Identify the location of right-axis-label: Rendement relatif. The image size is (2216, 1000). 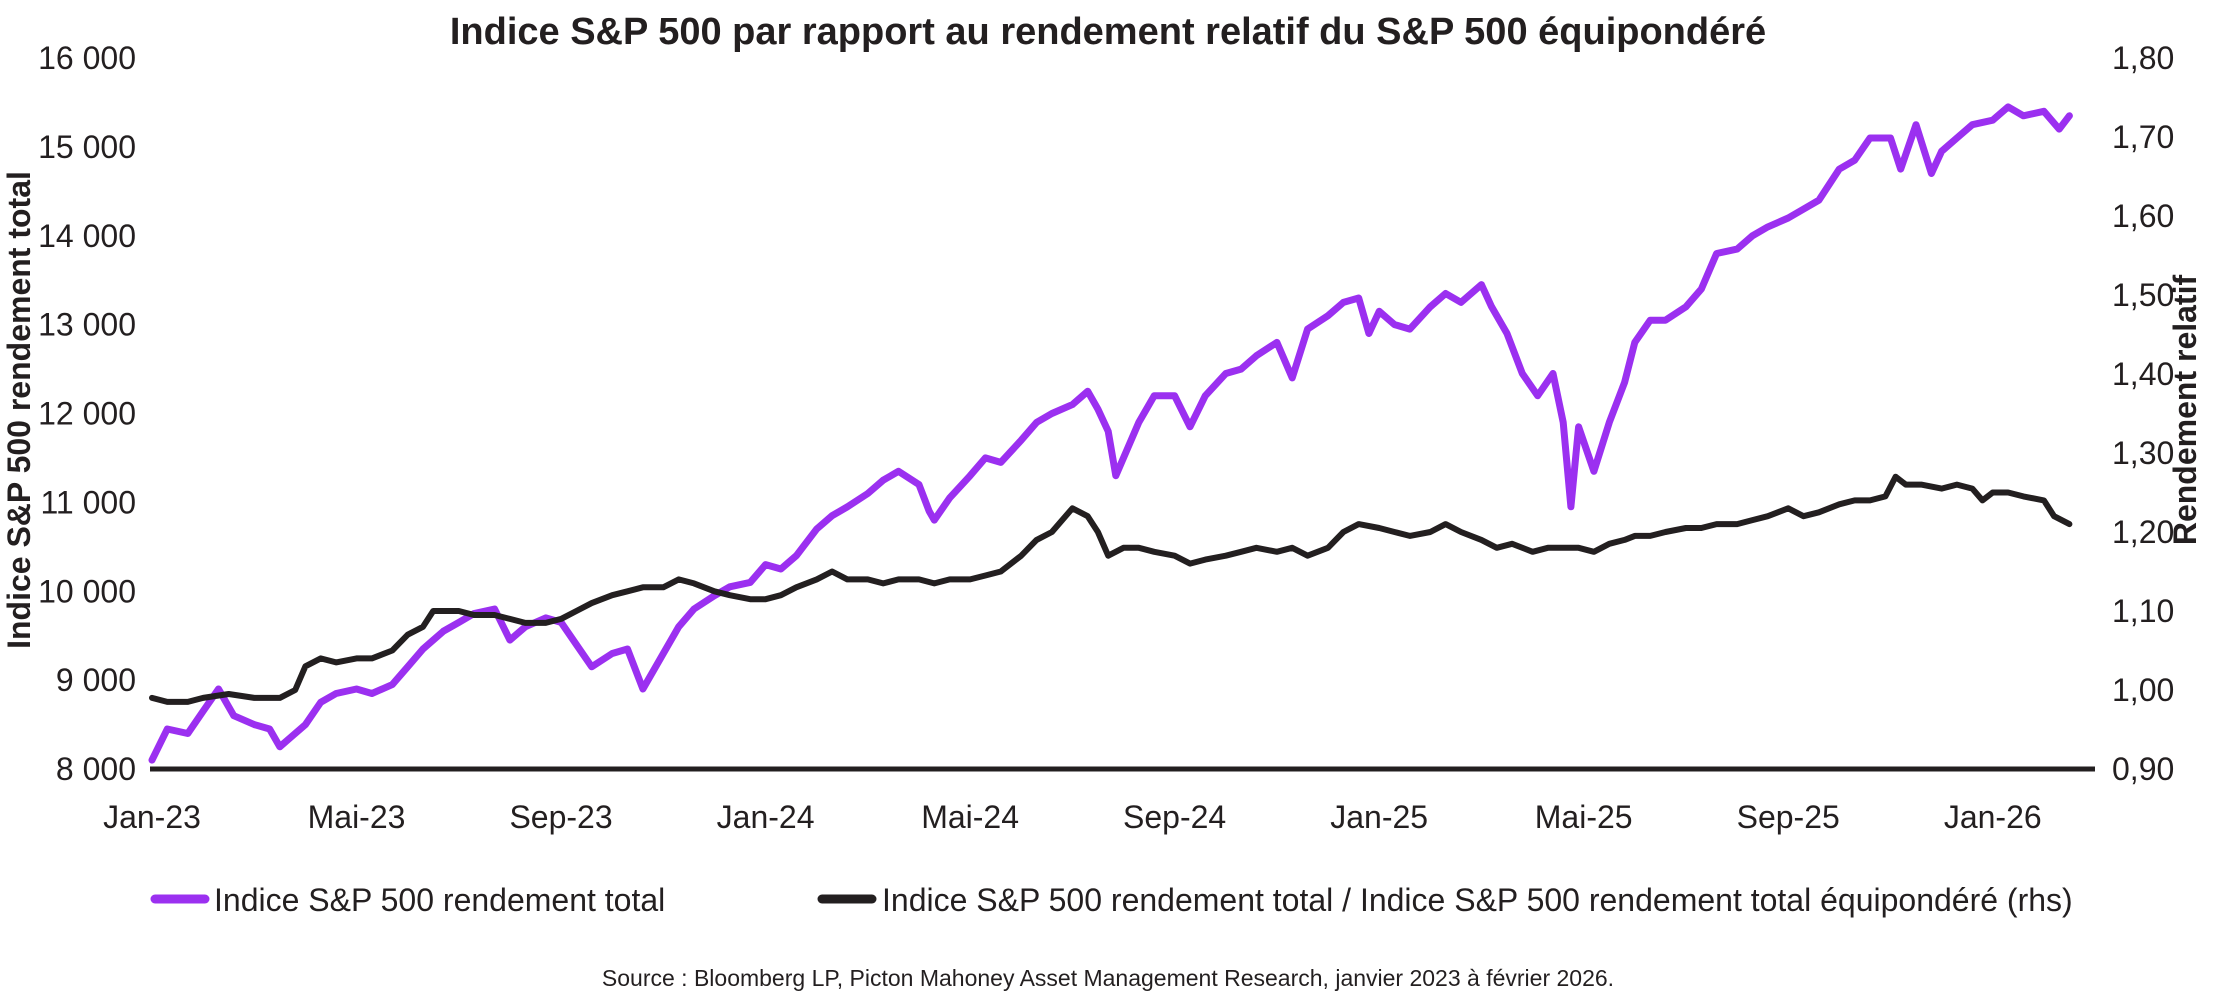
(2185, 410).